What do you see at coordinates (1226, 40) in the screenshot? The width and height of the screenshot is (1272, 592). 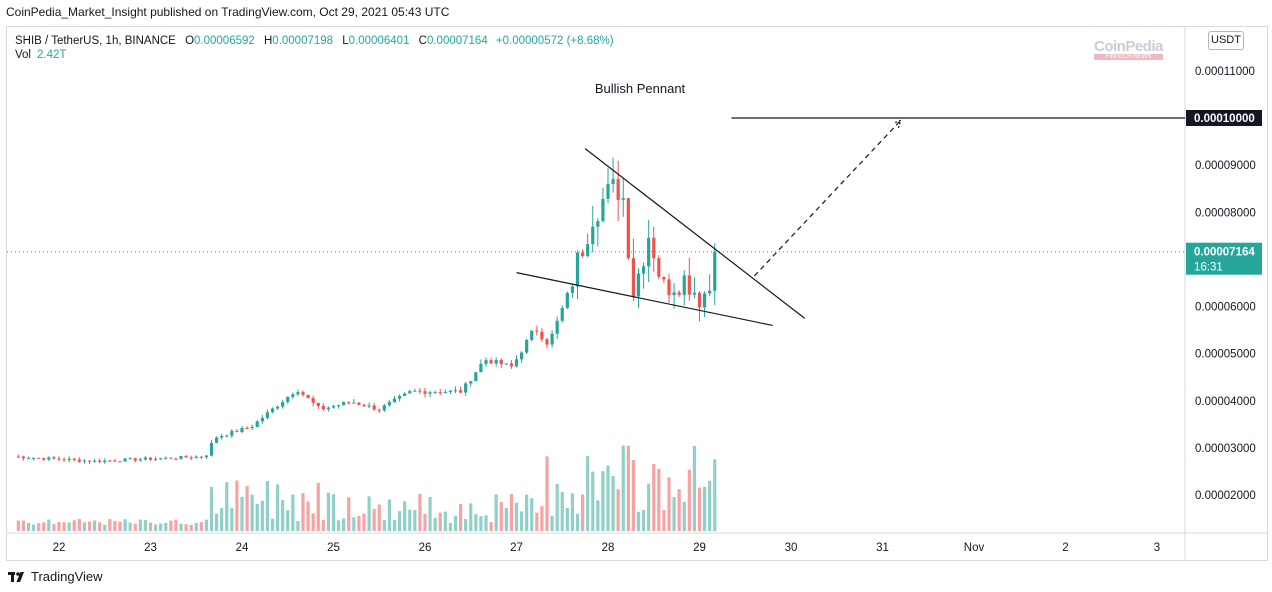 I see `currency-button: USDT` at bounding box center [1226, 40].